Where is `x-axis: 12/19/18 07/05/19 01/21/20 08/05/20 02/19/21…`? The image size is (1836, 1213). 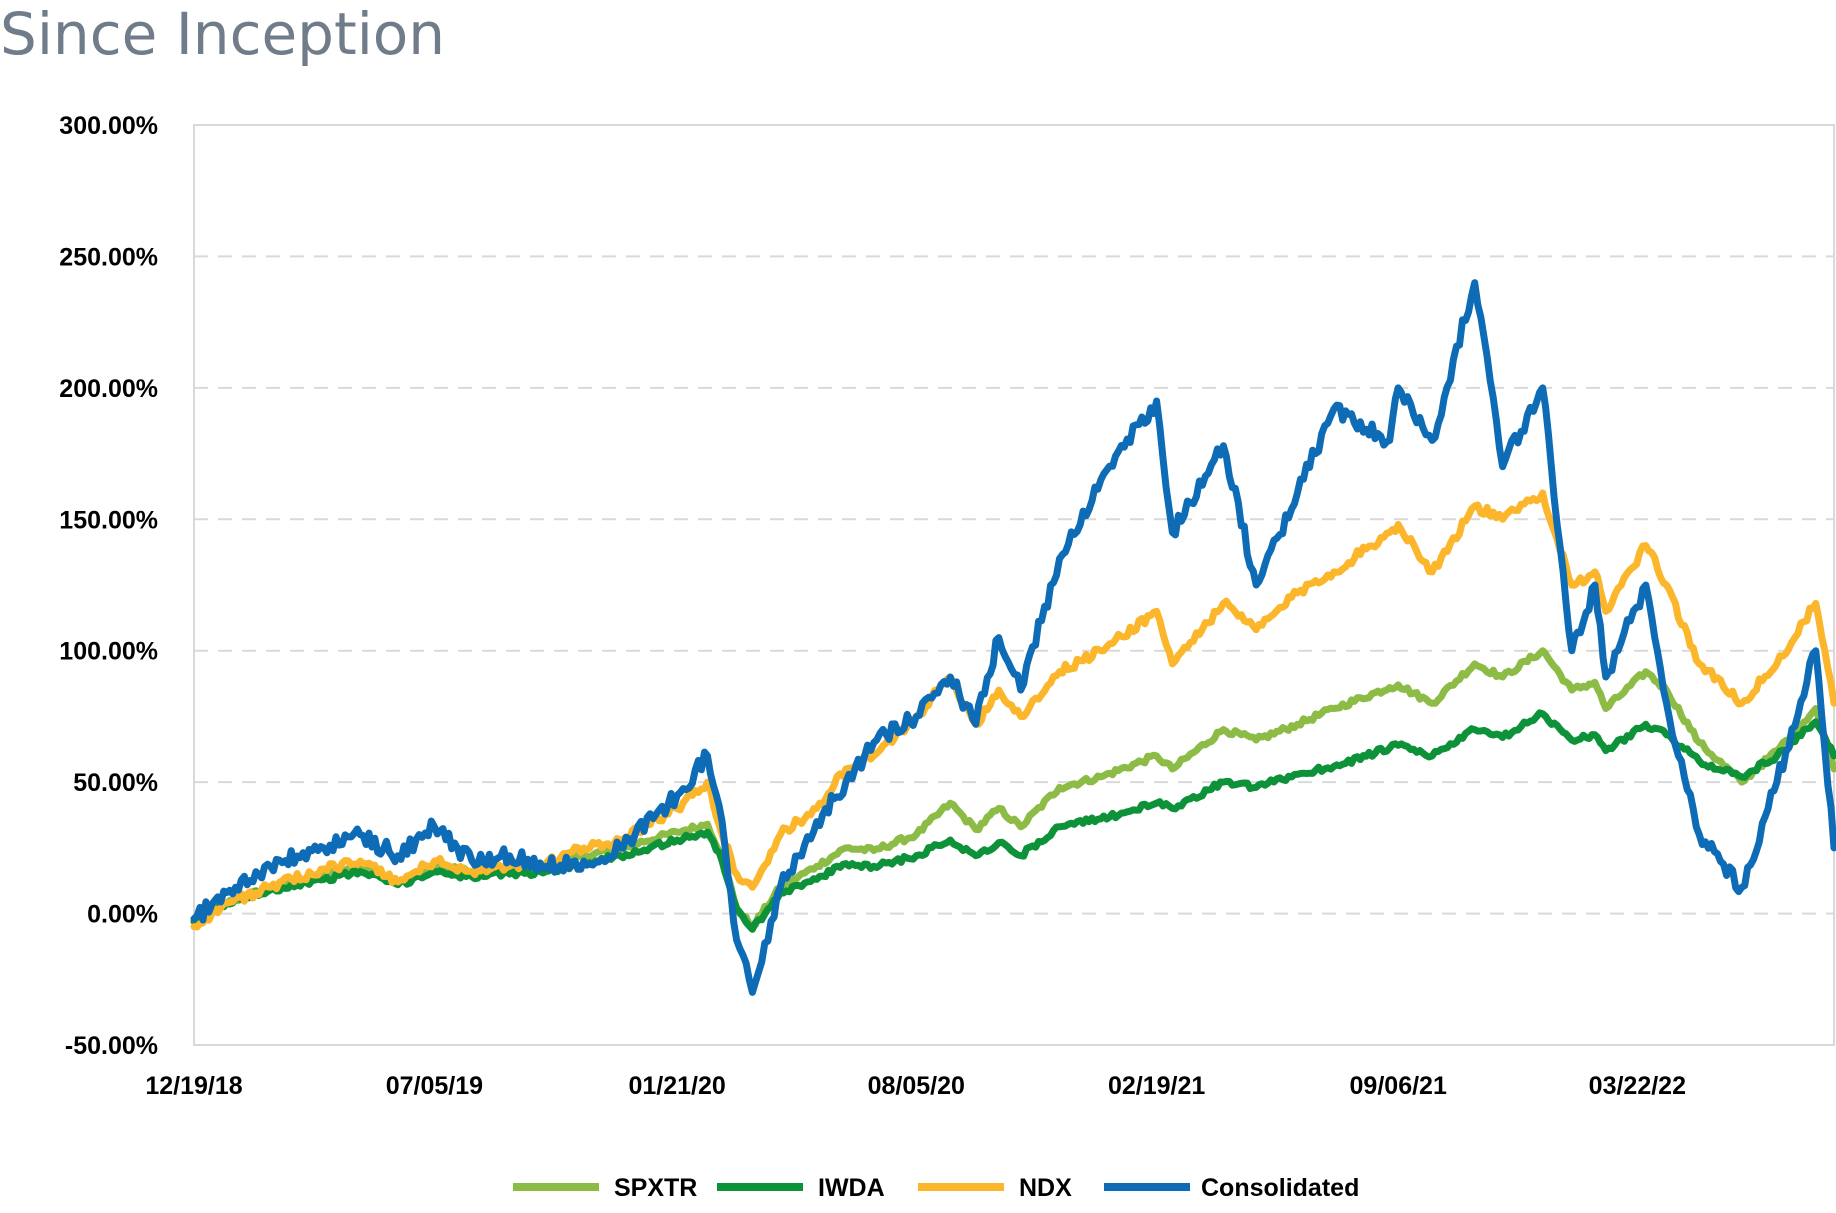
x-axis: 12/19/18 07/05/19 01/21/20 08/05/20 02/19/21… is located at coordinates (915, 1086).